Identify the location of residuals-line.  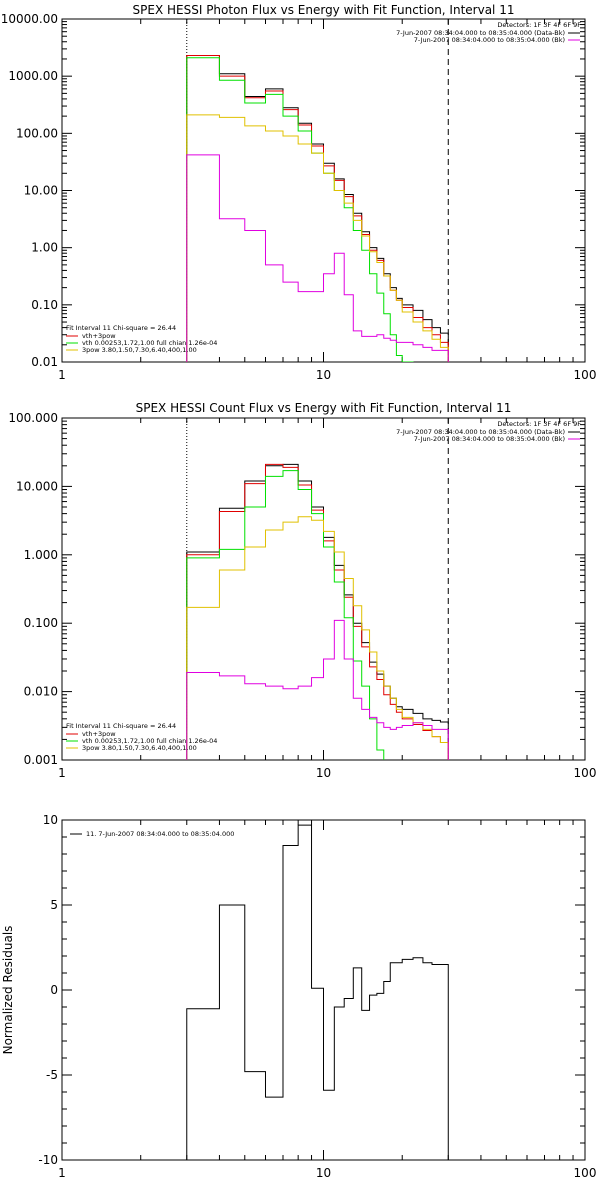
(317, 992).